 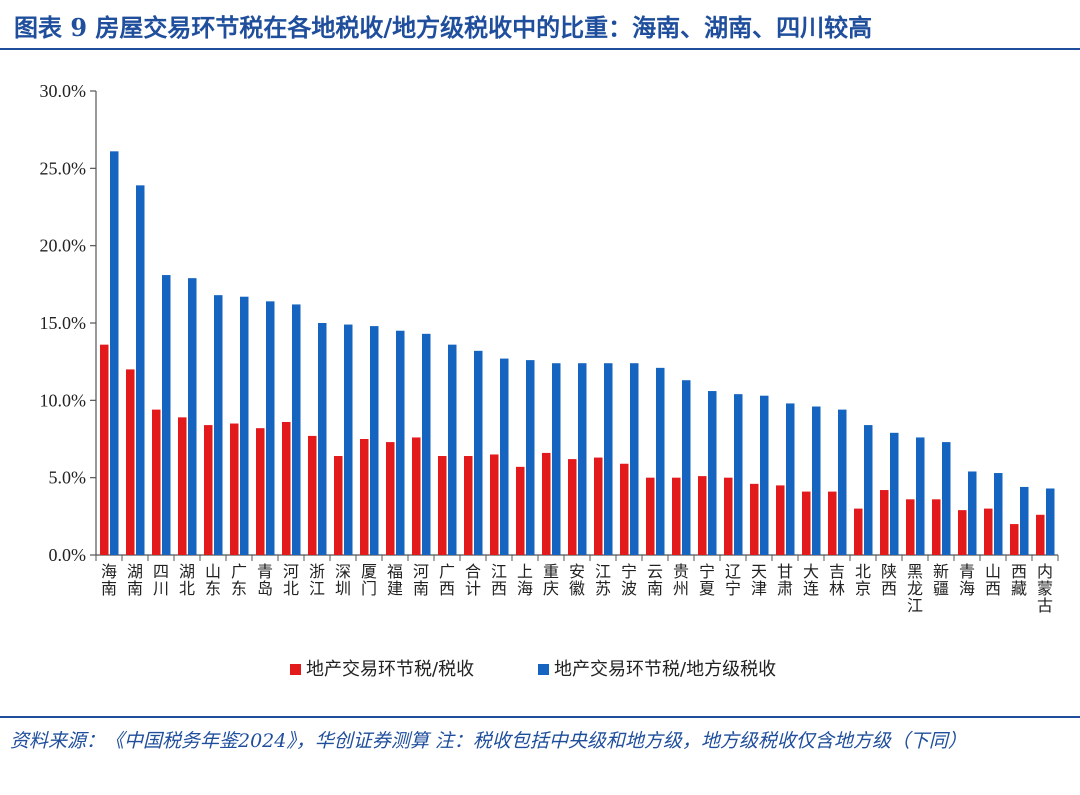 What do you see at coordinates (156, 482) in the screenshot?
I see `bar-tax-share-四川` at bounding box center [156, 482].